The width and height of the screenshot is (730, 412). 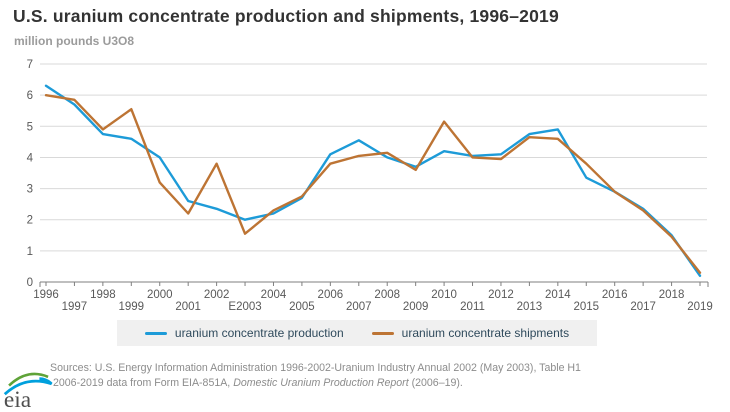 I want to click on svg-text: 2000, so click(x=160, y=295).